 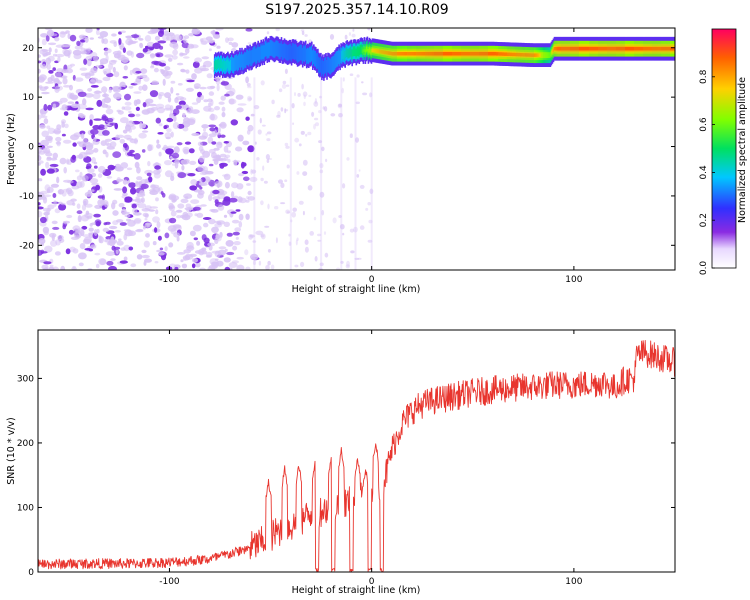 What do you see at coordinates (707, 172) in the screenshot?
I see `colorbar-ticks: 0.0 0.2 0.4 0.6 0.8` at bounding box center [707, 172].